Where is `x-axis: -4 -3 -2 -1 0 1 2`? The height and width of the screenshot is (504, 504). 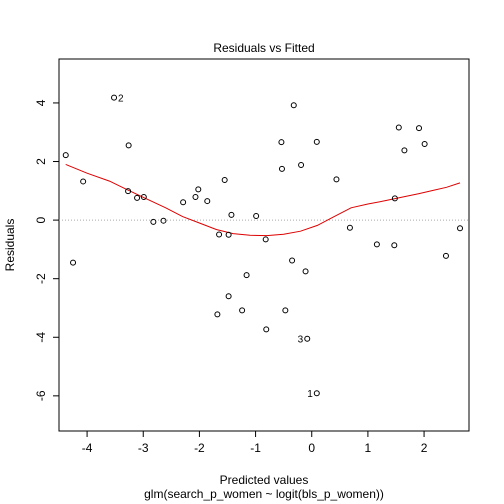
x-axis: -4 -3 -2 -1 0 1 2 is located at coordinates (255, 443).